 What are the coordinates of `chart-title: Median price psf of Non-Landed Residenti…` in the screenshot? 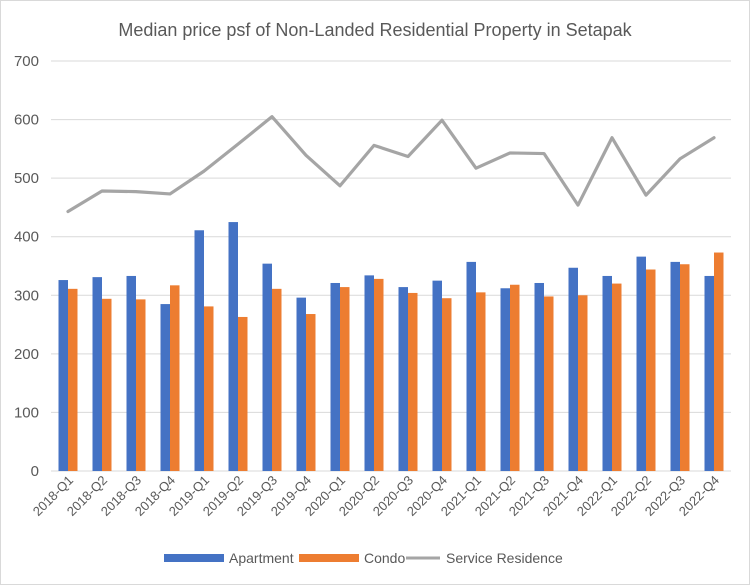 It's located at (375, 30).